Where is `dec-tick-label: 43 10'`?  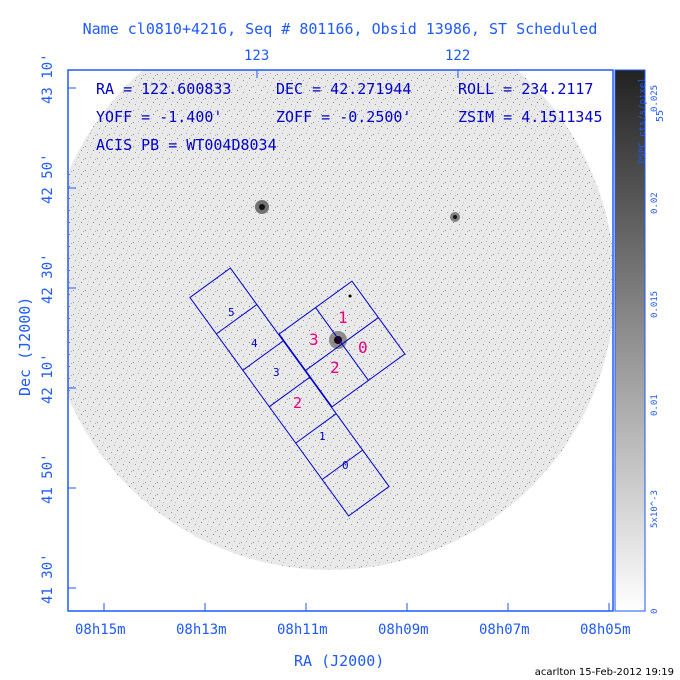 dec-tick-label: 43 10' is located at coordinates (48, 78).